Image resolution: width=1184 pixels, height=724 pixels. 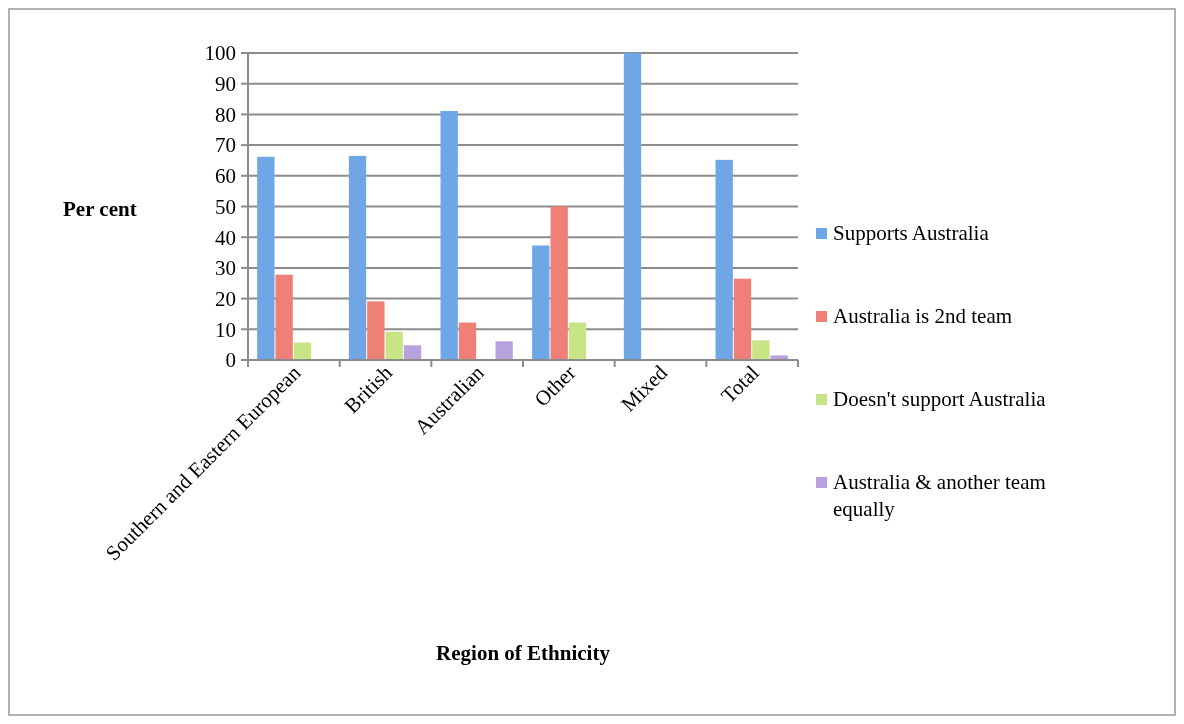 What do you see at coordinates (225, 84) in the screenshot?
I see `y-tick-label: 90` at bounding box center [225, 84].